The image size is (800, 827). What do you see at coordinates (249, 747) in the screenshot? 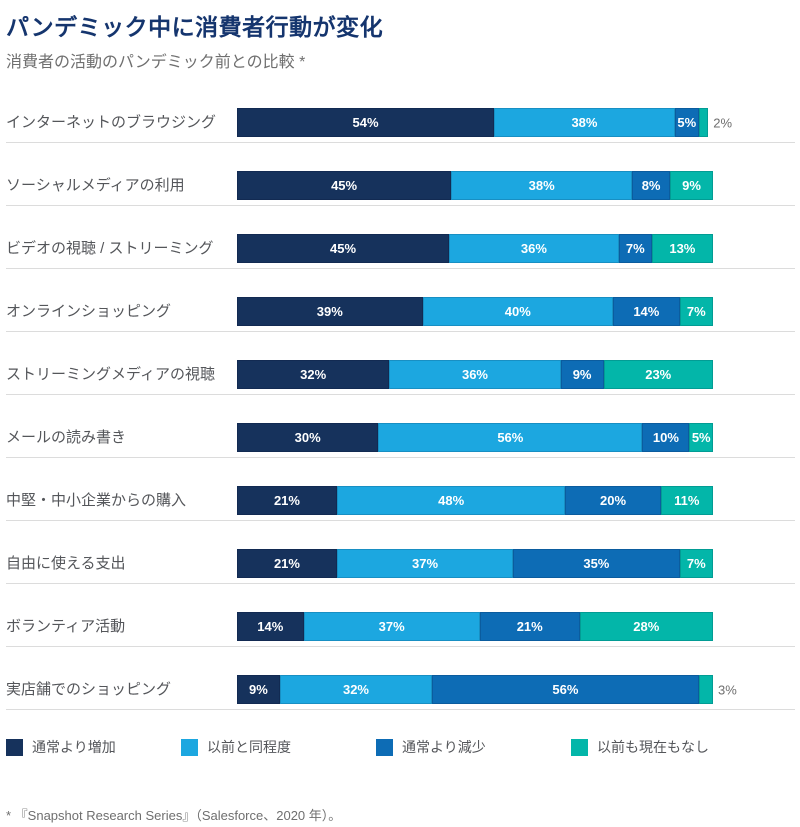
I see `legend-label: 以前と同程度` at bounding box center [249, 747].